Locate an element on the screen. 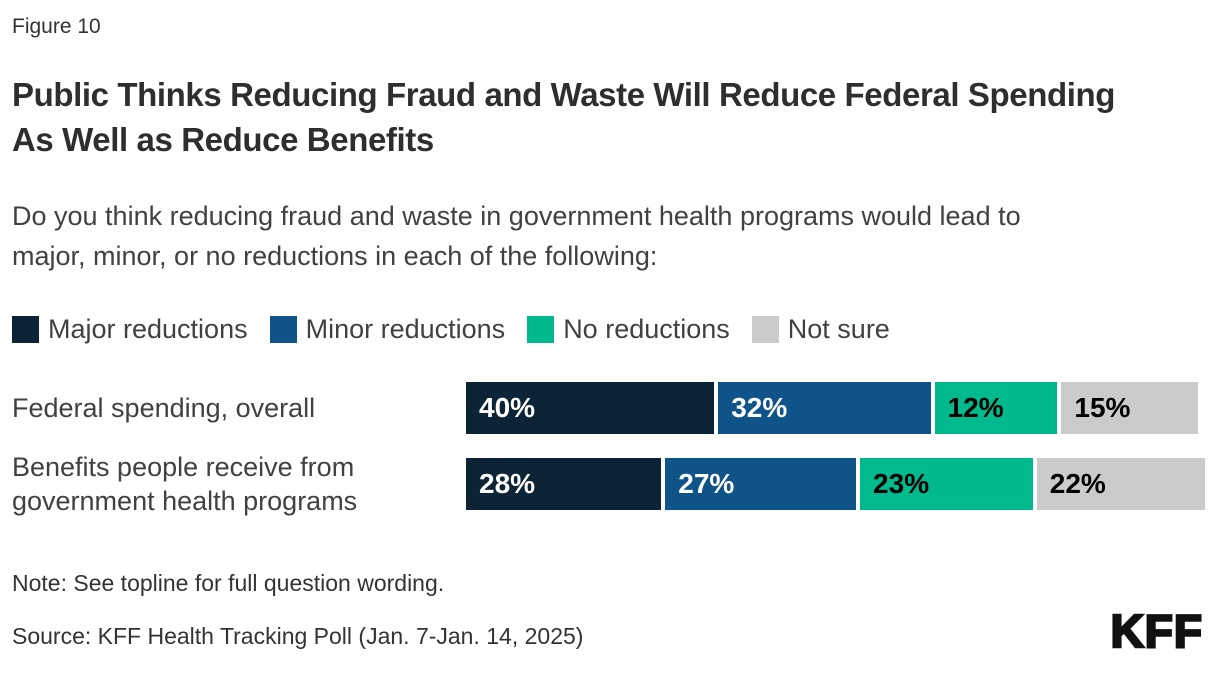 The width and height of the screenshot is (1220, 682). bar-track-federal-spending-overall: 40% 32% 12% 15% is located at coordinates (832, 408).